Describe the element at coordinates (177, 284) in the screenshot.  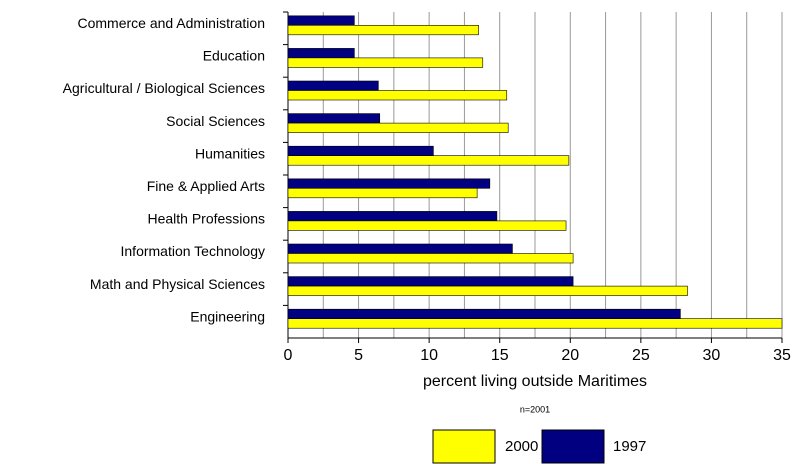
I see `y-tick-label: Math and Physical Sciences` at that location.